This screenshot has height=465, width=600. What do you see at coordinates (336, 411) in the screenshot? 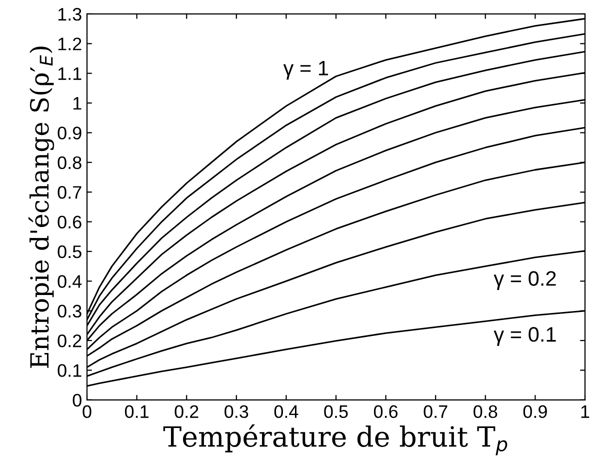
I see `x-tick-label: 0.5` at bounding box center [336, 411].